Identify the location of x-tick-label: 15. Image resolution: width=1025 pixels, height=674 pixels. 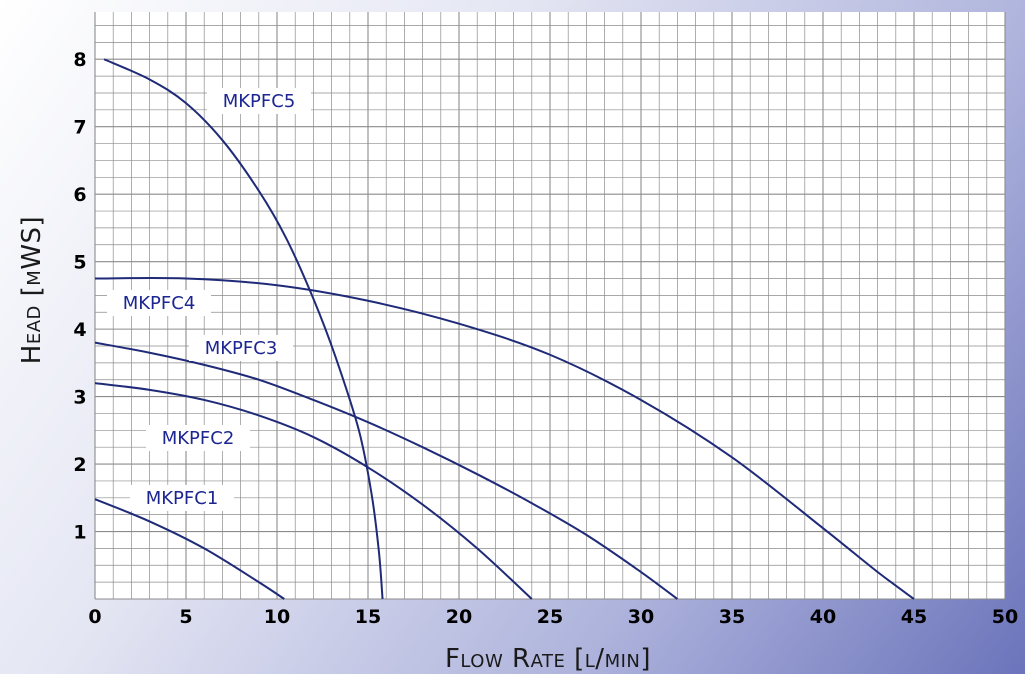
(368, 617).